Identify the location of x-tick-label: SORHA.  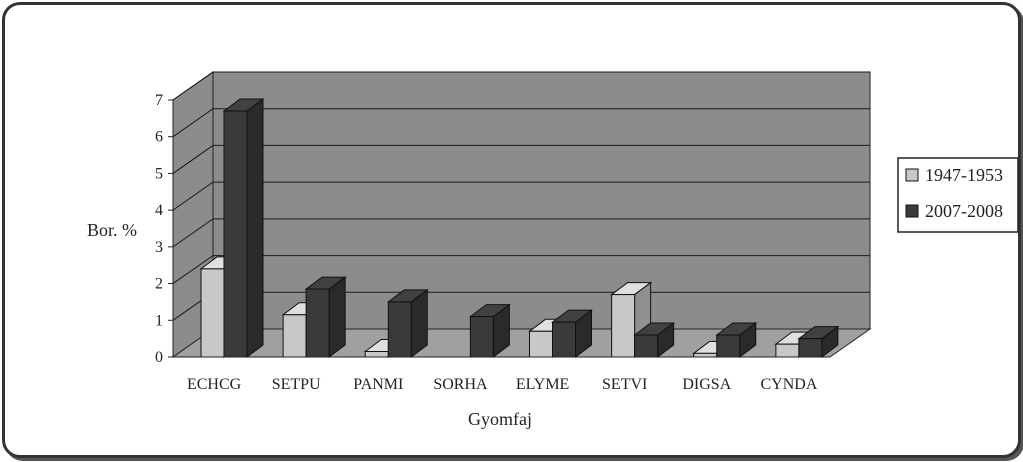
(460, 384).